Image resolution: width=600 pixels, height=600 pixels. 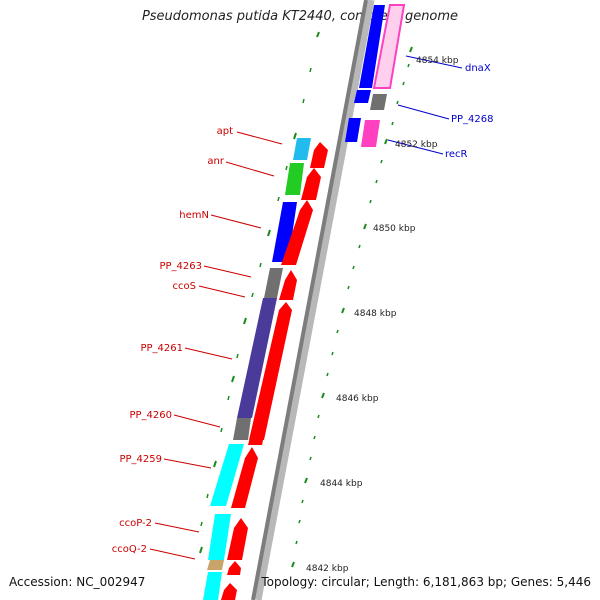 I want to click on right-label-connectors, so click(x=425, y=105).